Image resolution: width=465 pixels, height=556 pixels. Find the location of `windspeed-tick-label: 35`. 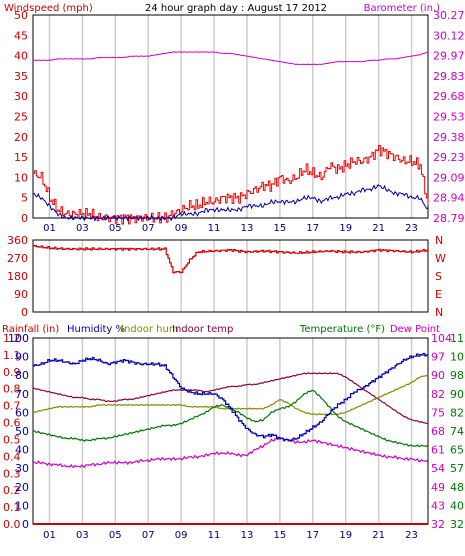

windspeed-tick-label: 35 is located at coordinates (21, 76).